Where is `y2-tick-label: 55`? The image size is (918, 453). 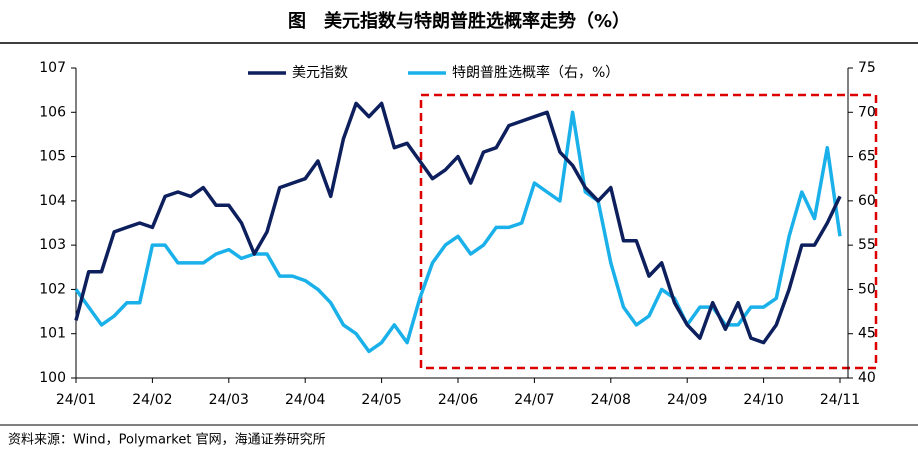 y2-tick-label: 55 is located at coordinates (867, 245).